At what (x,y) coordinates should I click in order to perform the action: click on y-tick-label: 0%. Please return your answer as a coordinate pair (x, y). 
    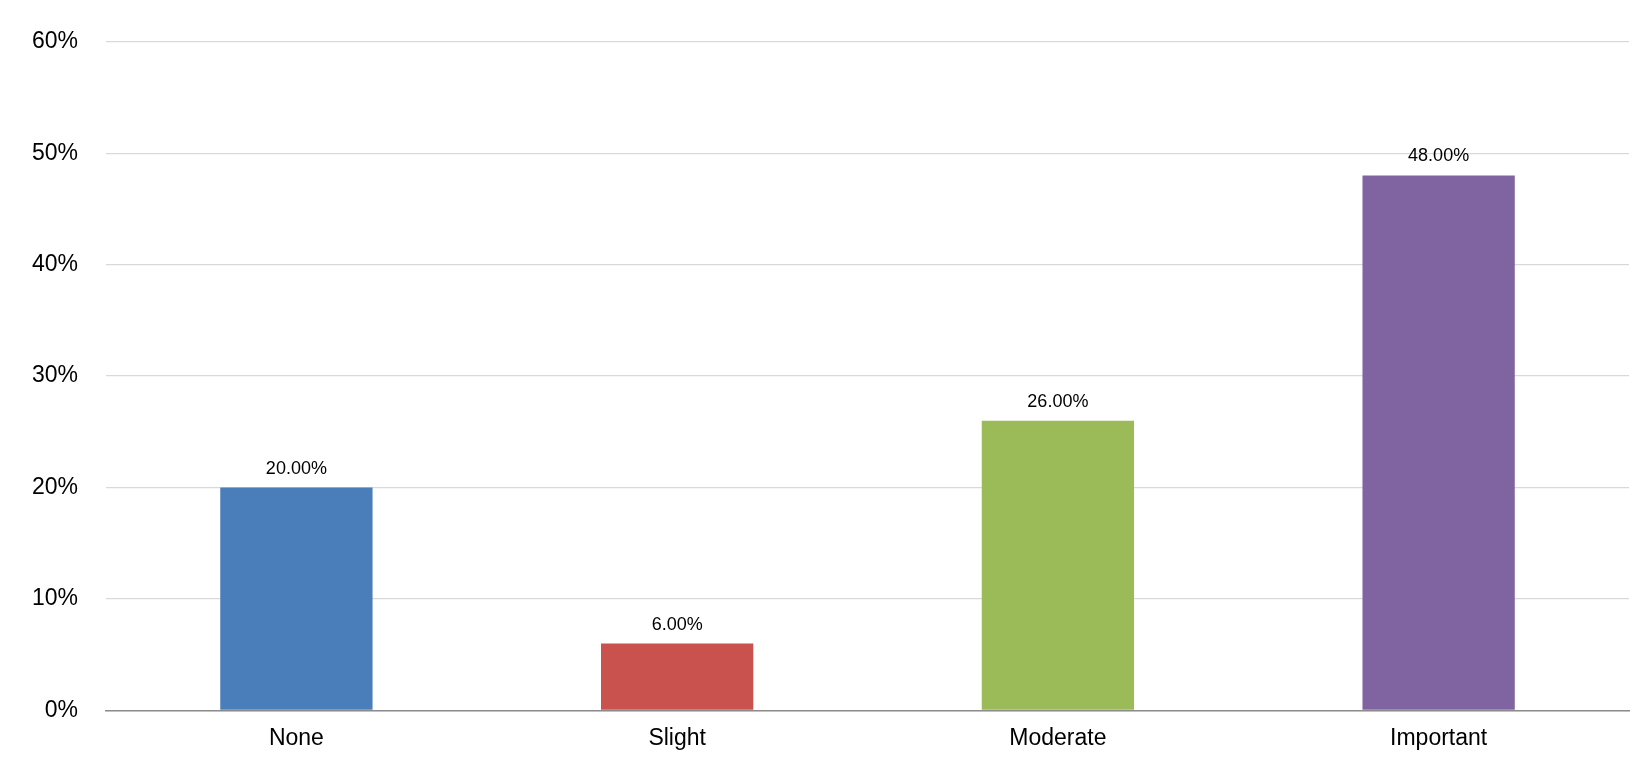
    Looking at the image, I should click on (61, 708).